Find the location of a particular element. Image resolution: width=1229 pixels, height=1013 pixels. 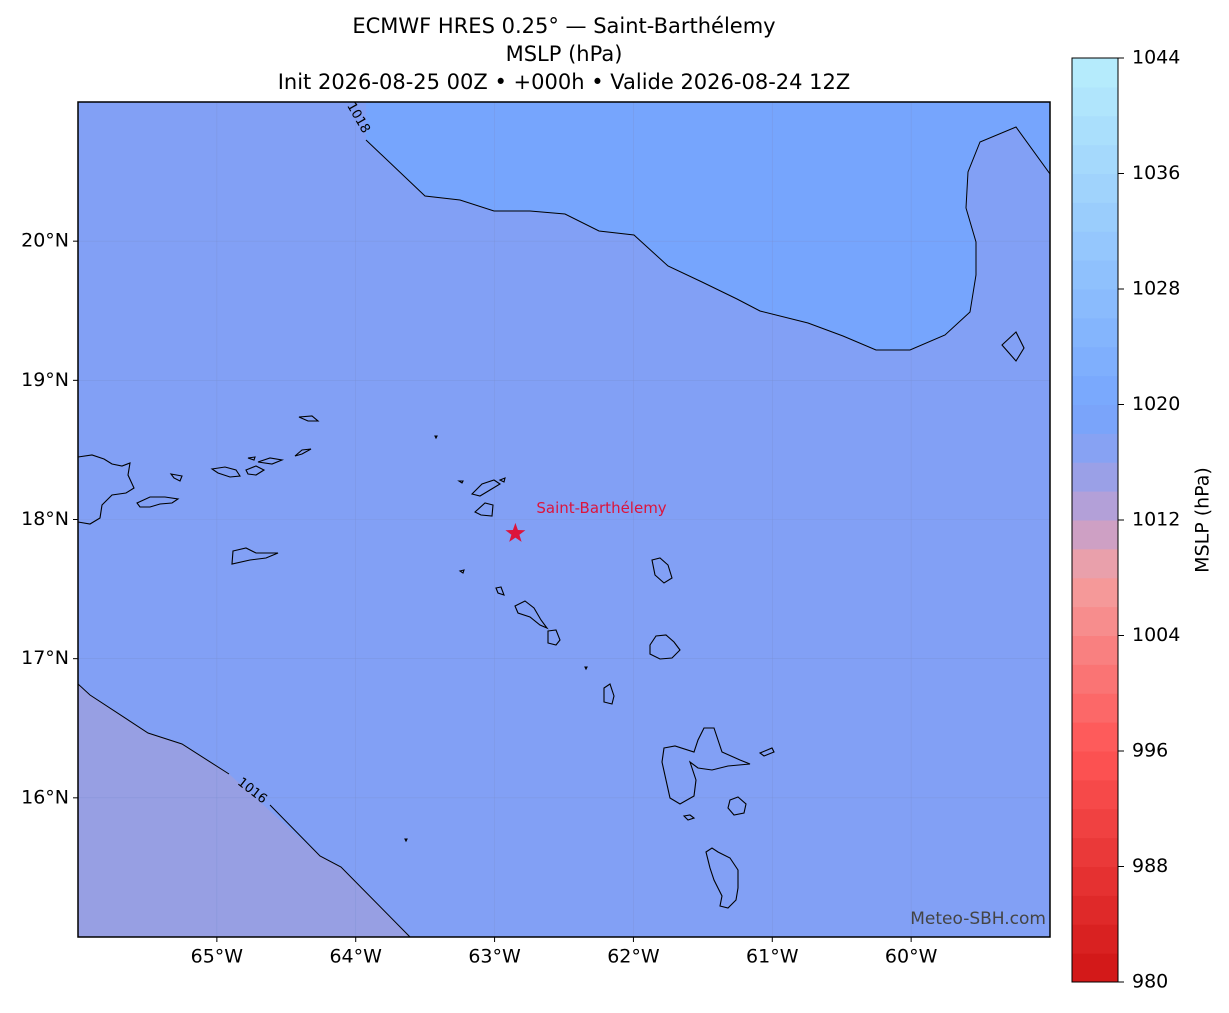

x-tick-label: 60°W is located at coordinates (911, 957).